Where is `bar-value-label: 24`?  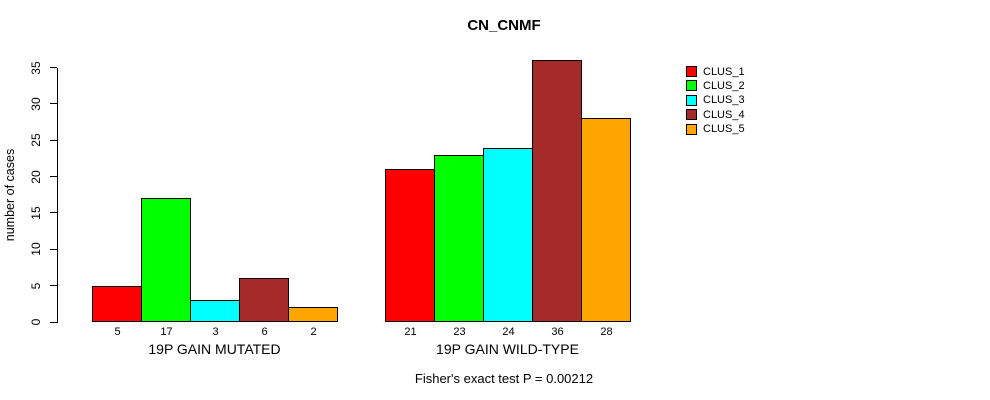 bar-value-label: 24 is located at coordinates (508, 332).